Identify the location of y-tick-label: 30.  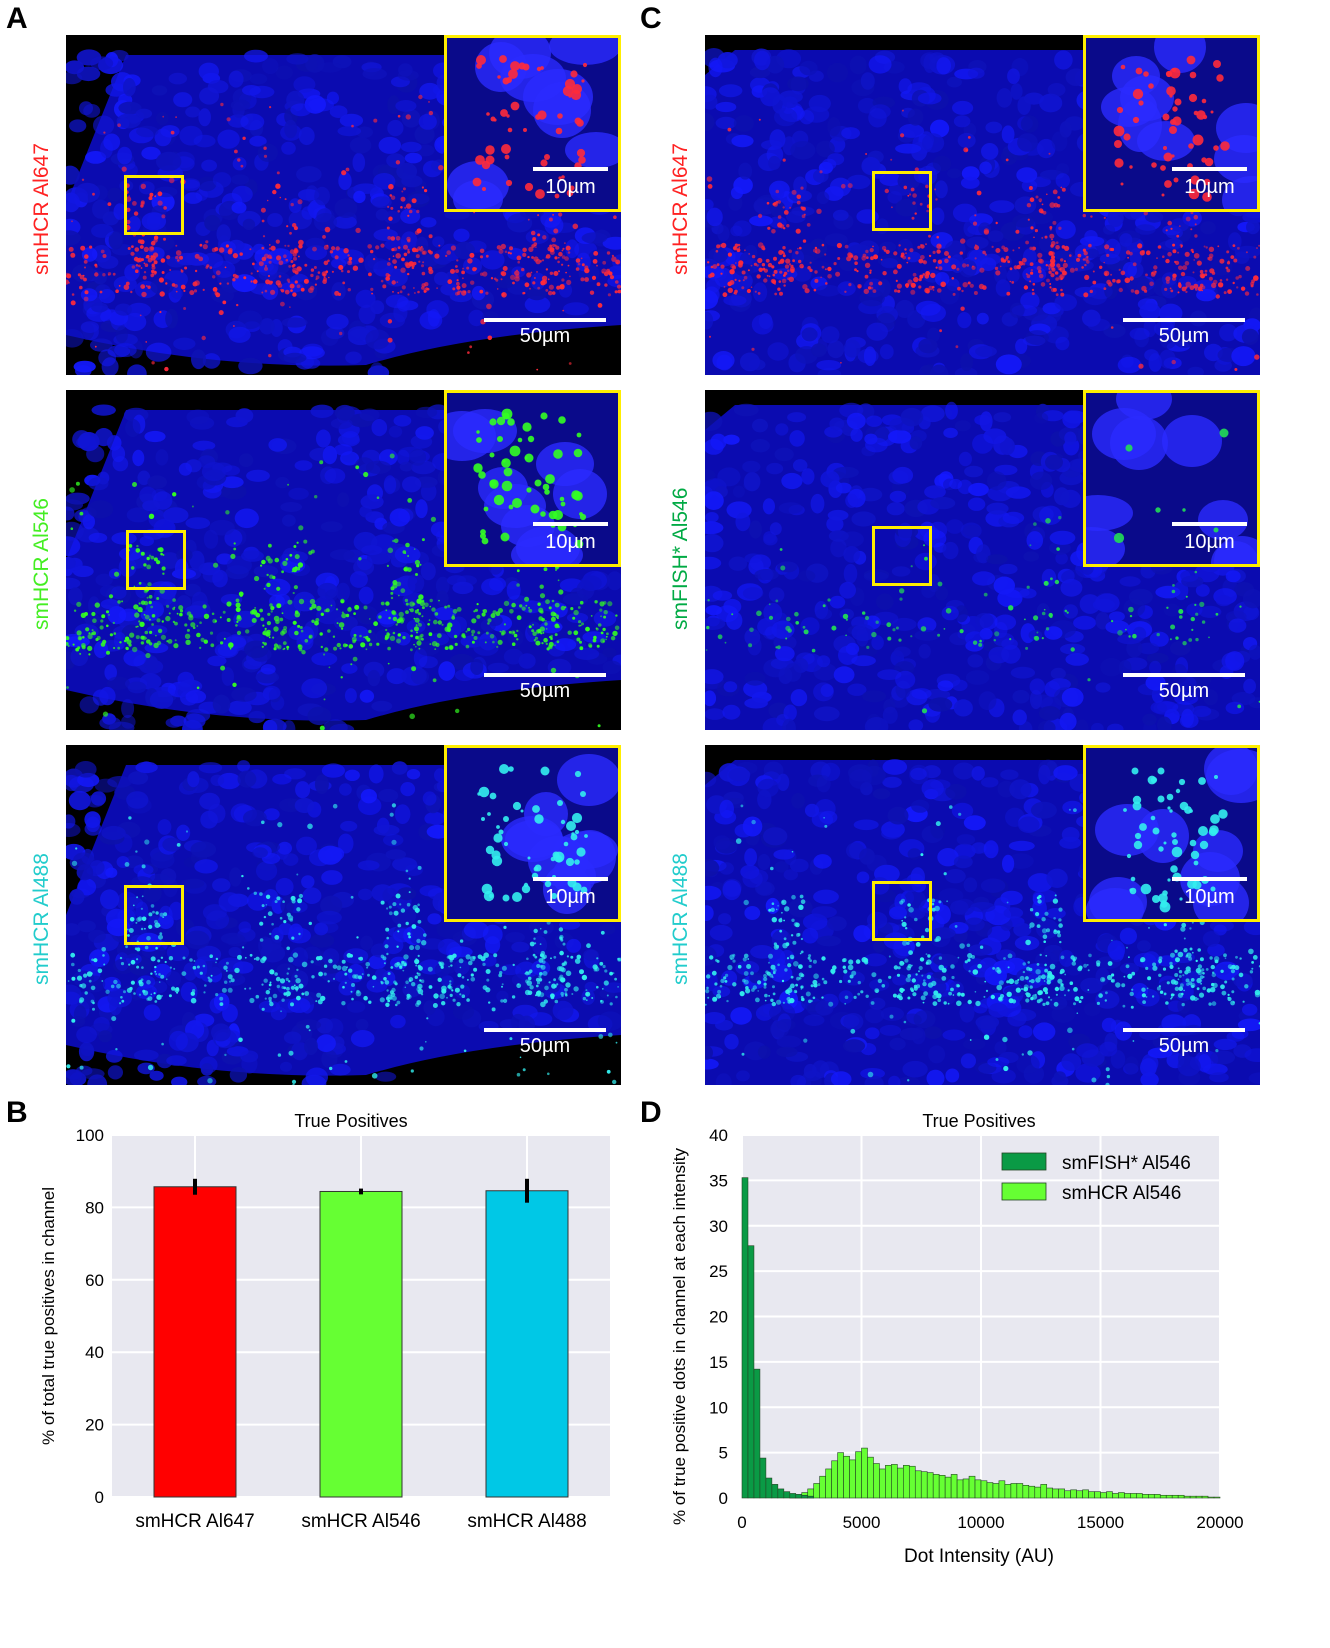
(718, 1226).